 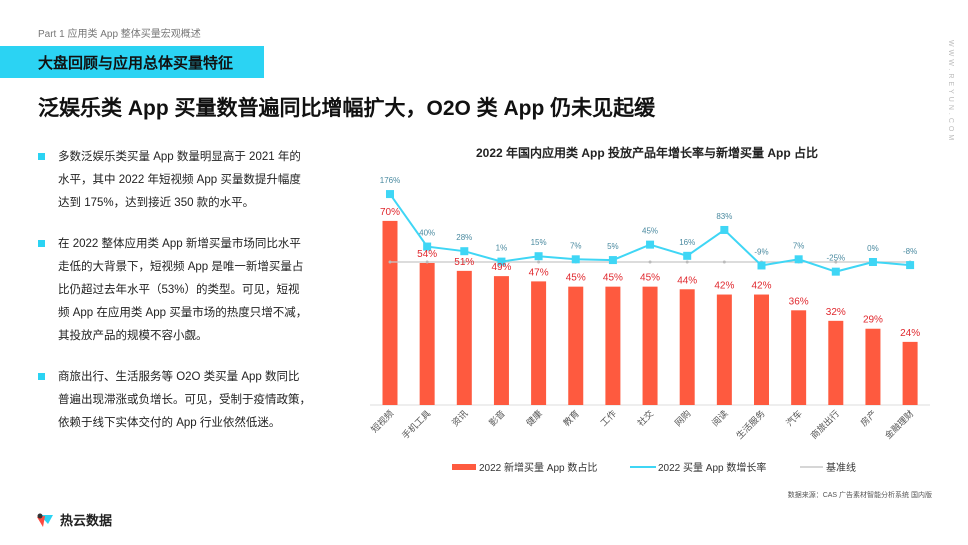 I want to click on watermark: WWW.REYUN.COM, so click(x=950, y=92).